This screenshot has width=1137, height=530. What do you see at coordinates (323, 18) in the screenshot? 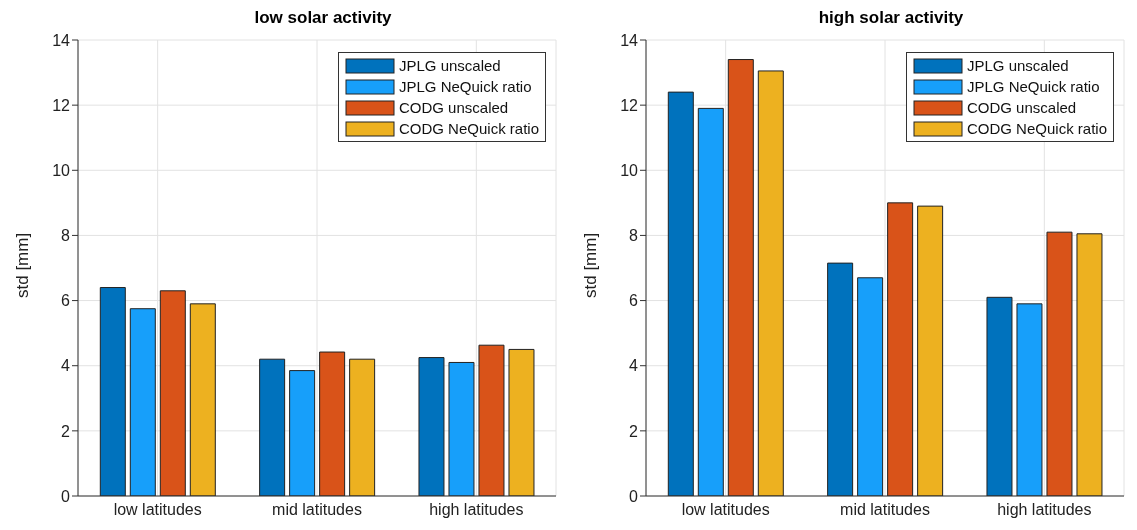
I see `chart-title: low solar activity` at bounding box center [323, 18].